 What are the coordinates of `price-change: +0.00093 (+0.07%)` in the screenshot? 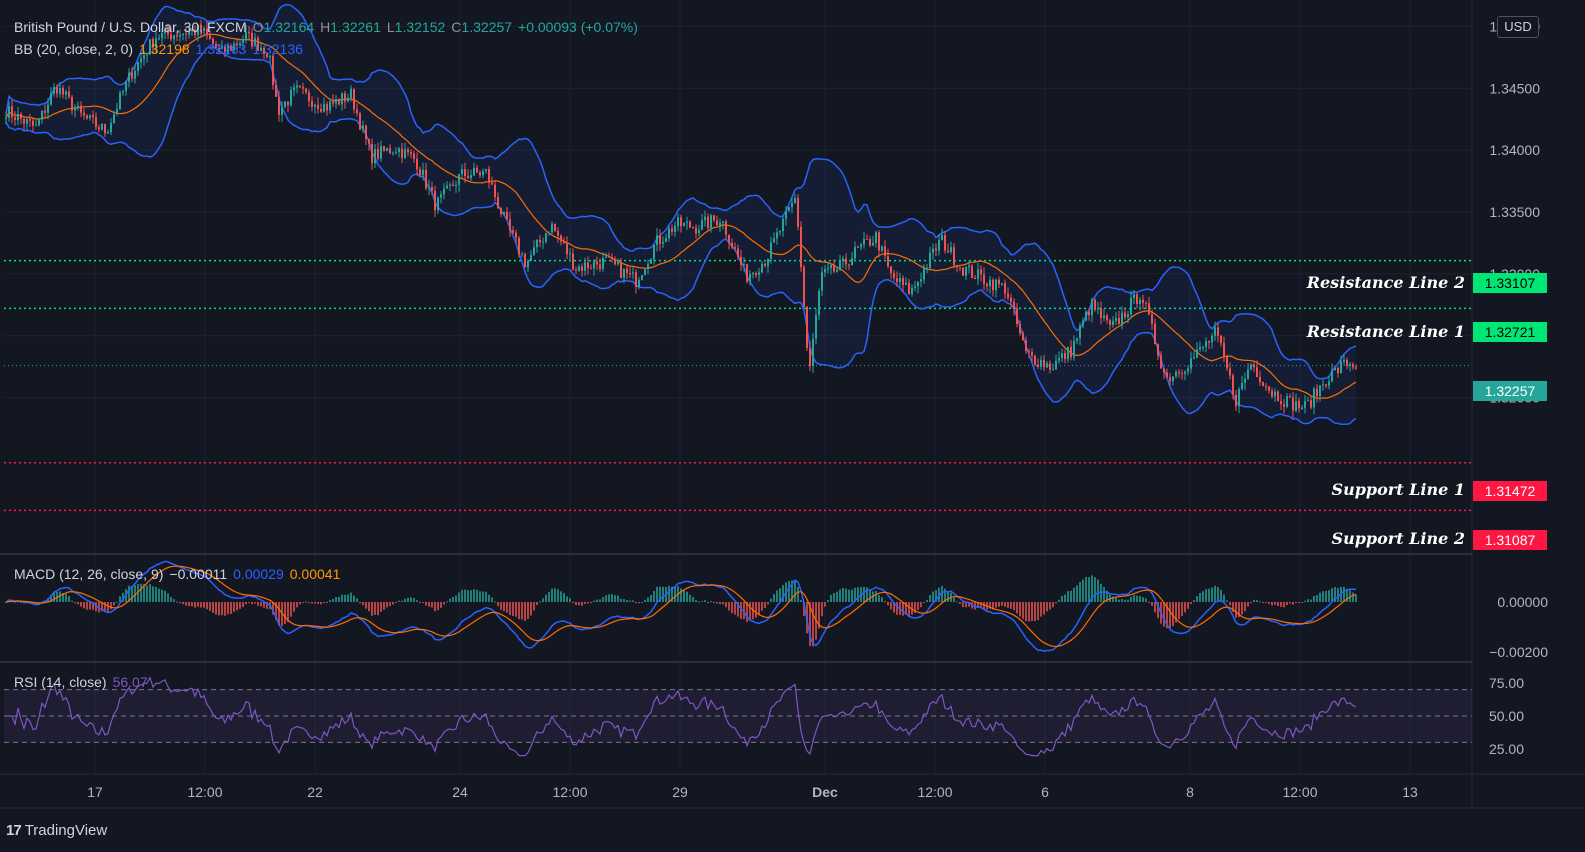 It's located at (578, 27).